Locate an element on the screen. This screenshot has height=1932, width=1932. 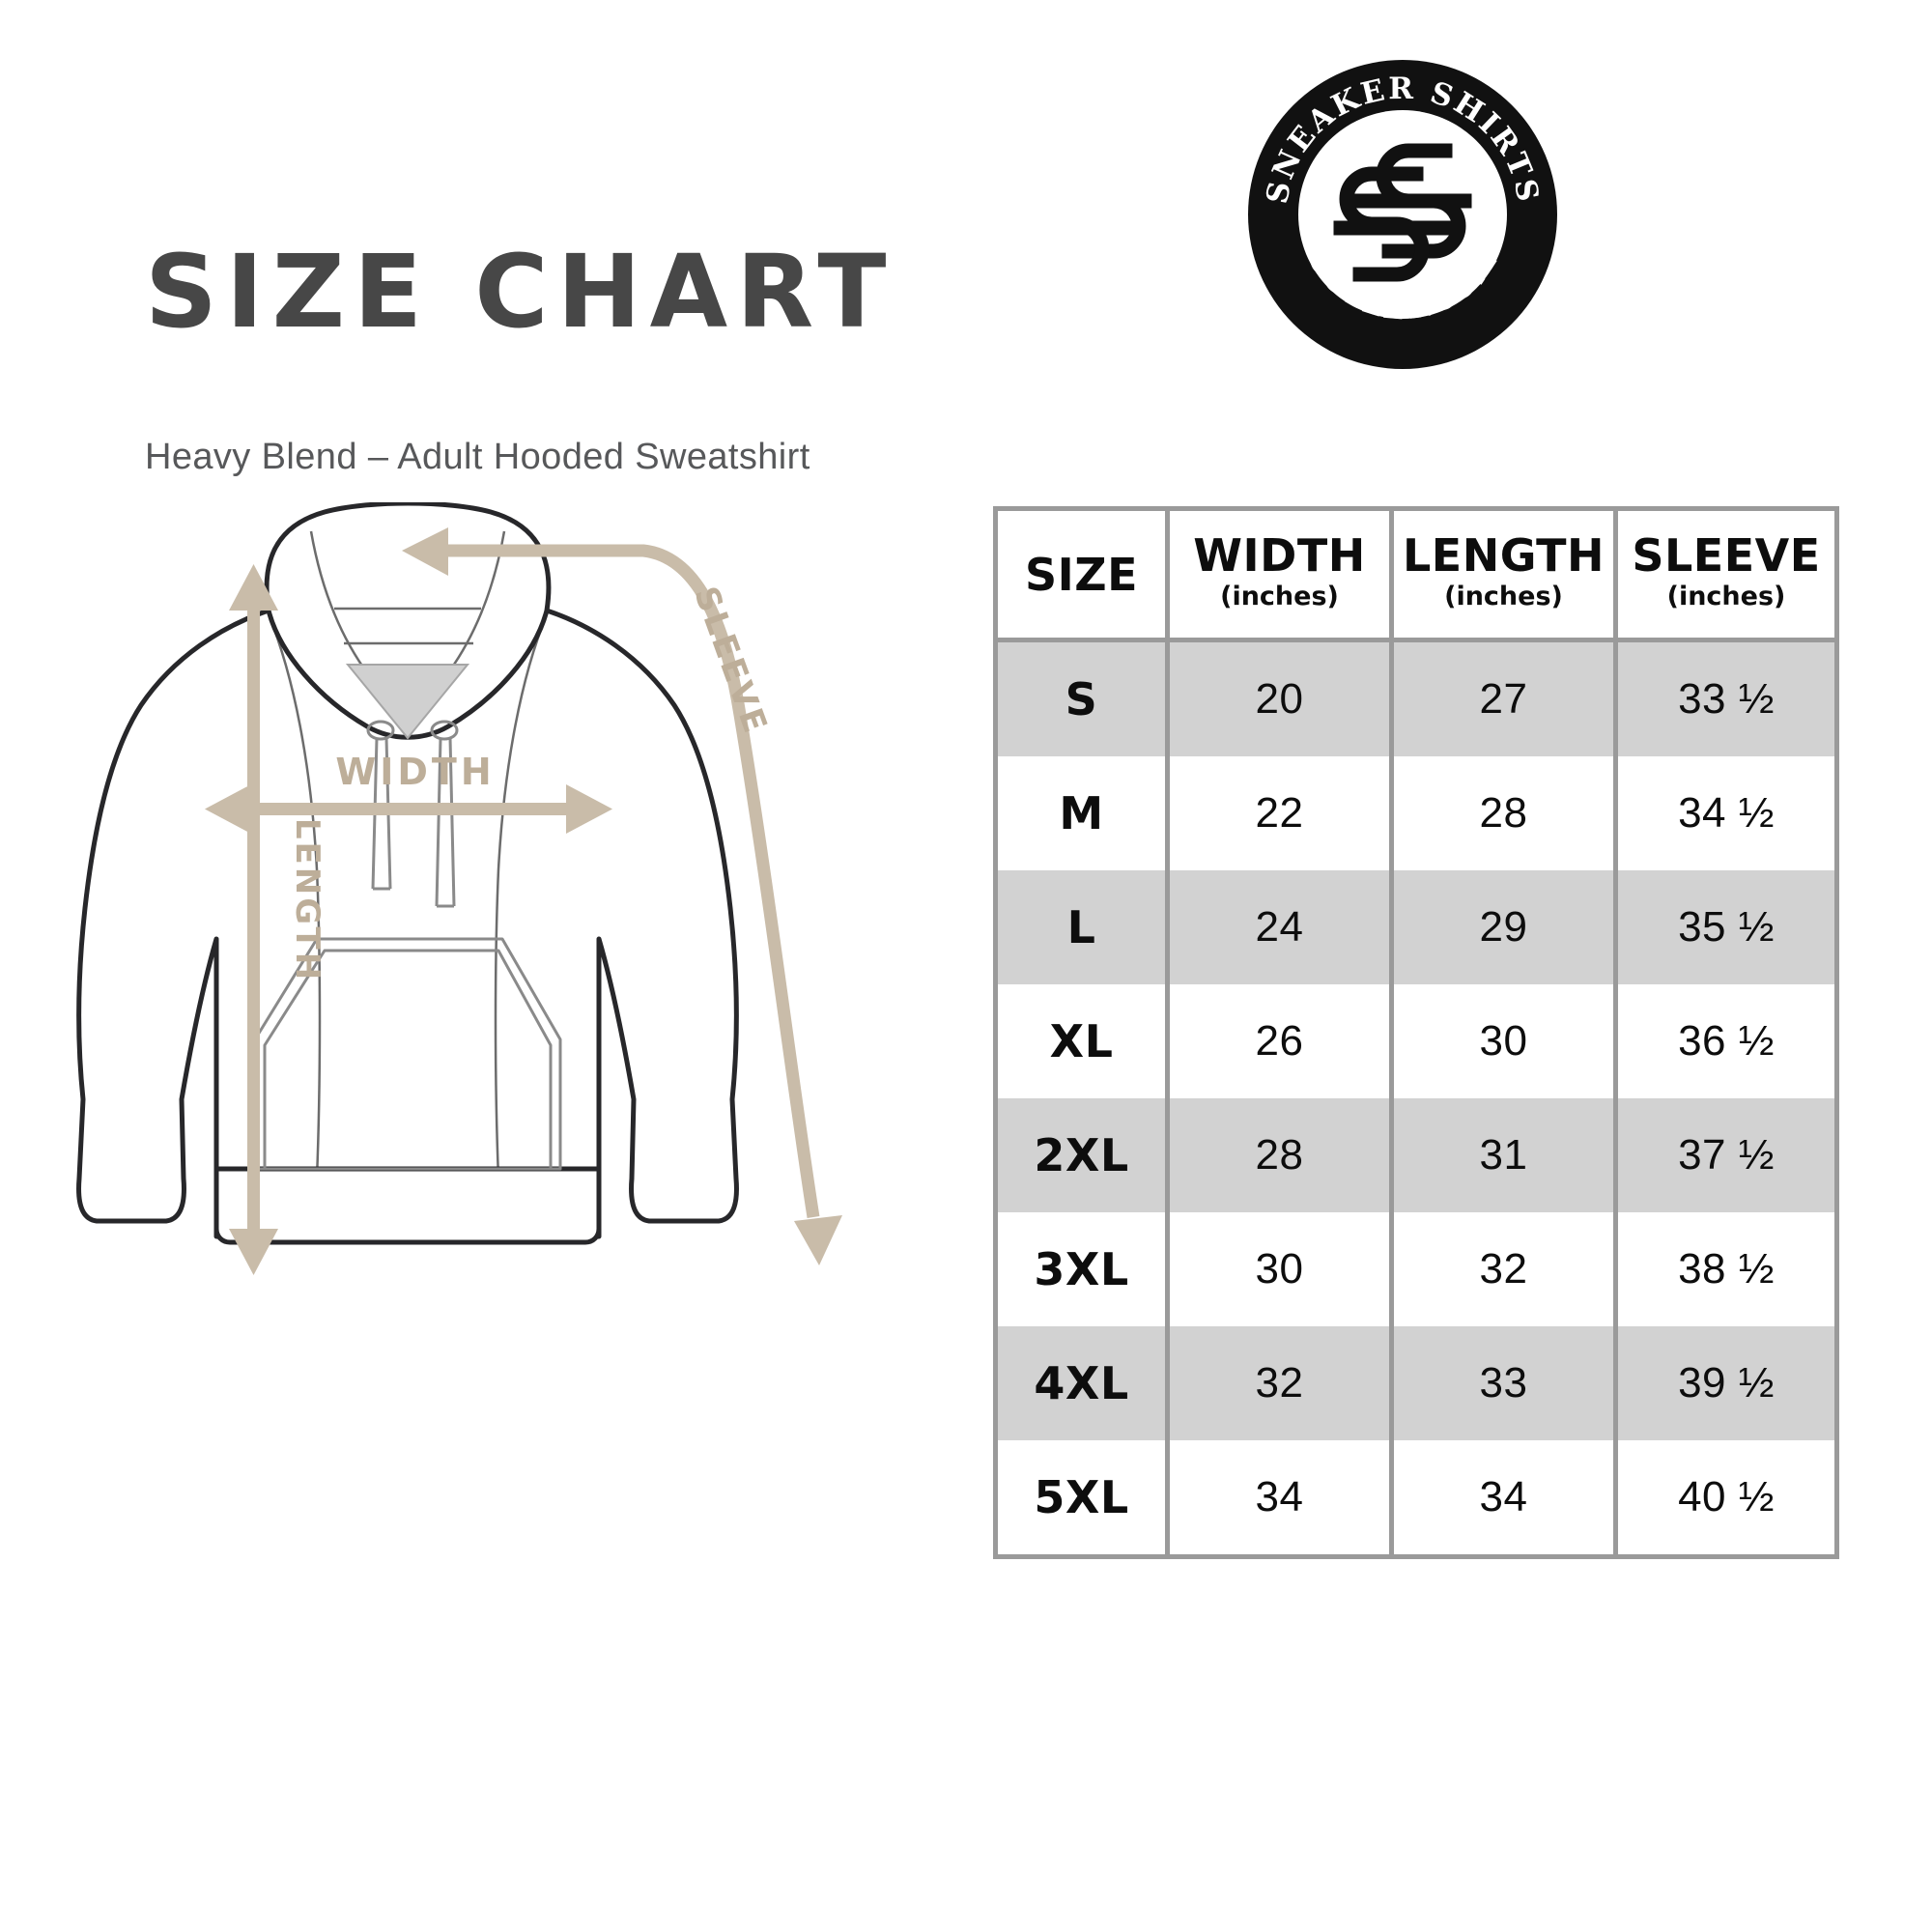
cell-size: 3XL is located at coordinates (1084, 1269).